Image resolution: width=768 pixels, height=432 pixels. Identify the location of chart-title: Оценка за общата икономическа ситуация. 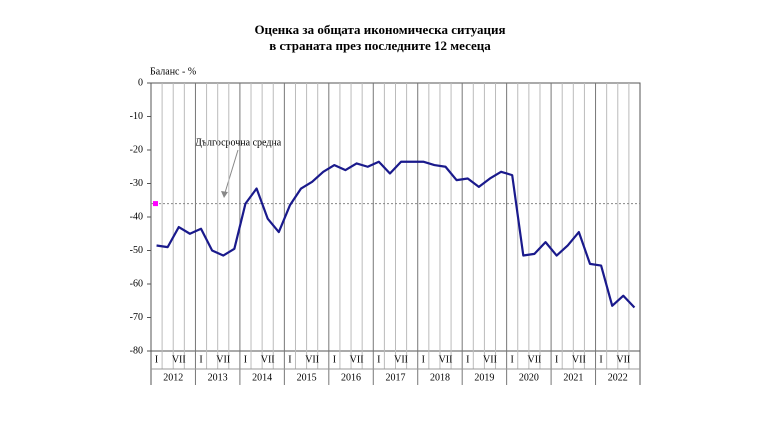
(379, 29).